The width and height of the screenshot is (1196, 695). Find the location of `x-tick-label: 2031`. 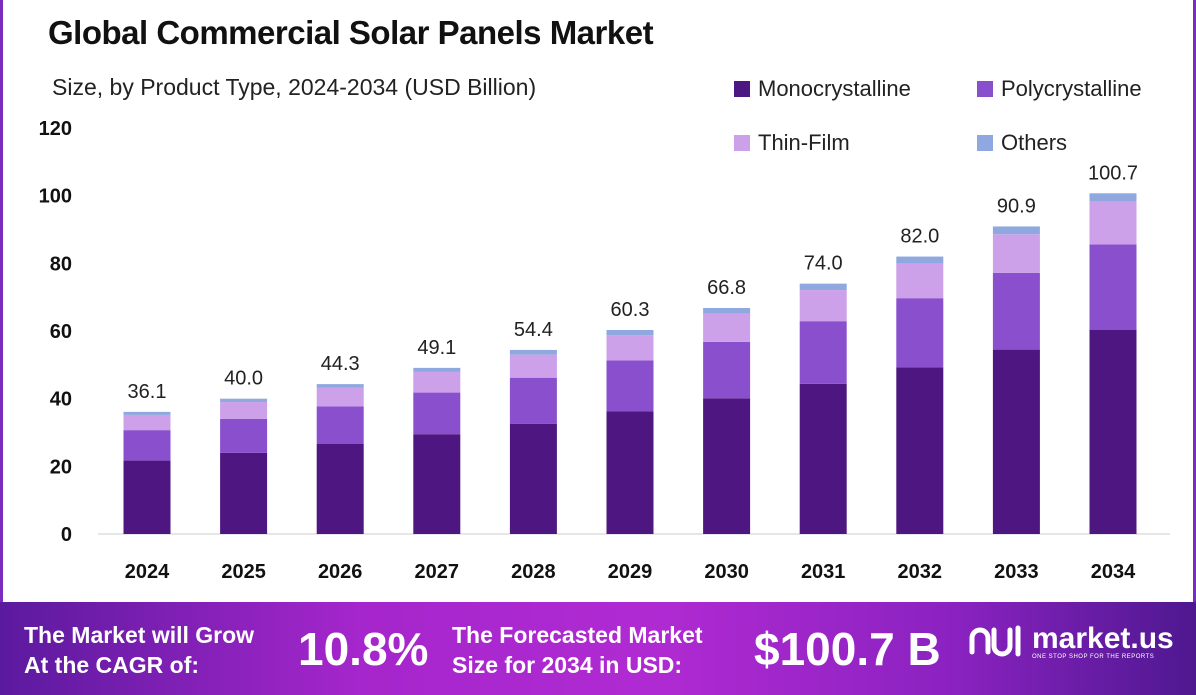

x-tick-label: 2031 is located at coordinates (823, 572).